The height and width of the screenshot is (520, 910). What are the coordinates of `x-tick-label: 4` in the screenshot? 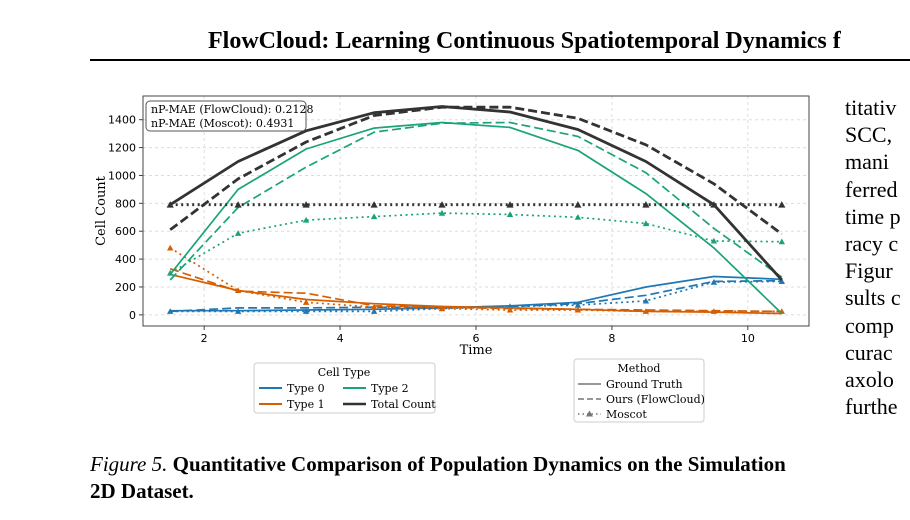 It's located at (340, 338).